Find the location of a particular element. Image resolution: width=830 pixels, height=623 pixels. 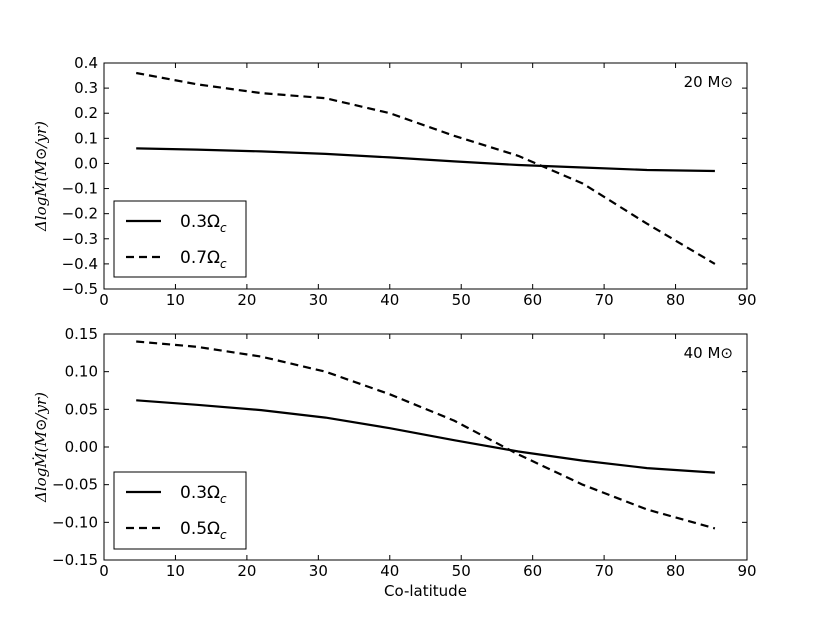

legend-label-2: 0.7Ωc is located at coordinates (203, 259).